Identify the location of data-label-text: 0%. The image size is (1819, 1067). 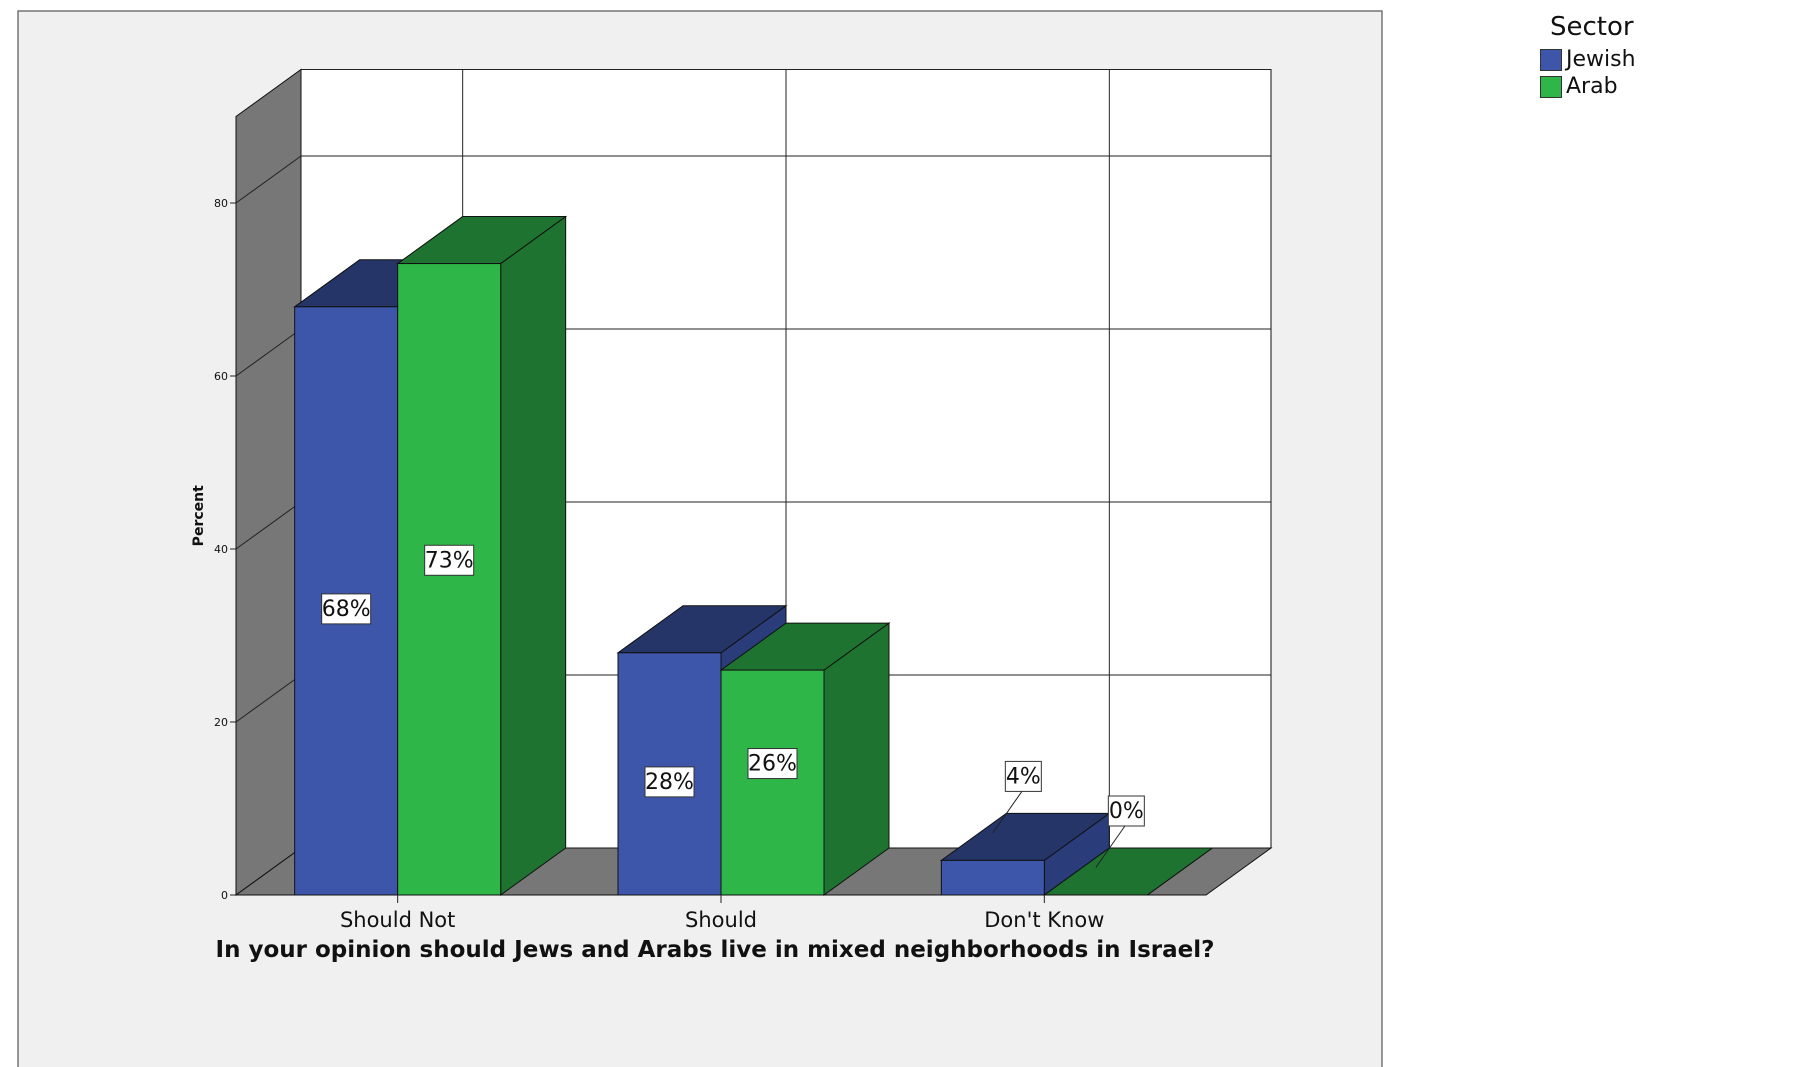
(1126, 811).